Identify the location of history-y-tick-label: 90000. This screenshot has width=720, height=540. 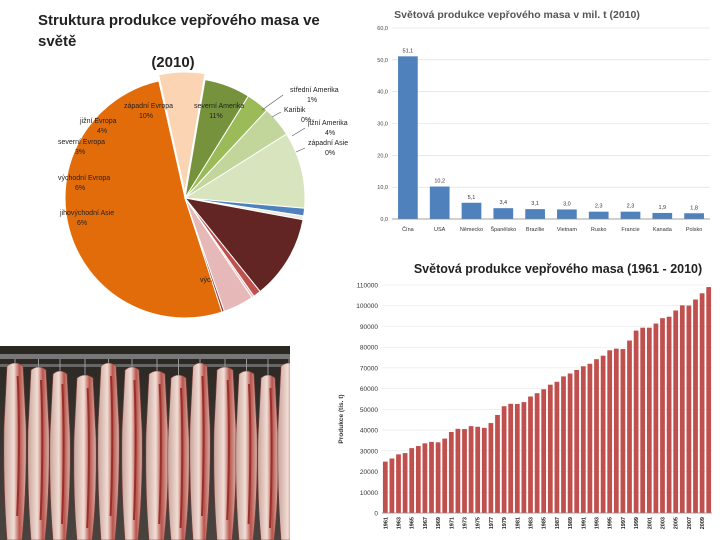
(369, 327).